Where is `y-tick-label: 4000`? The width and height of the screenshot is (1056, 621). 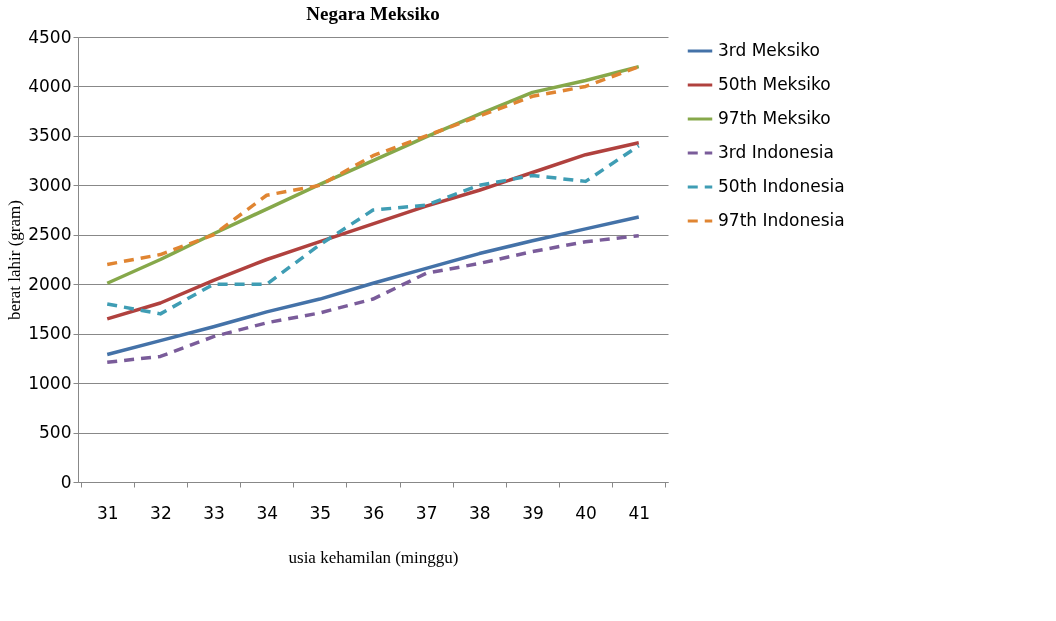
y-tick-label: 4000 is located at coordinates (50, 85).